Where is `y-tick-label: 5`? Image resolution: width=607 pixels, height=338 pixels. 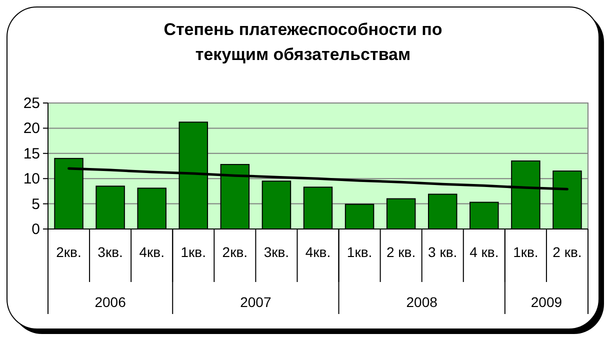
y-tick-label: 5 is located at coordinates (36, 204).